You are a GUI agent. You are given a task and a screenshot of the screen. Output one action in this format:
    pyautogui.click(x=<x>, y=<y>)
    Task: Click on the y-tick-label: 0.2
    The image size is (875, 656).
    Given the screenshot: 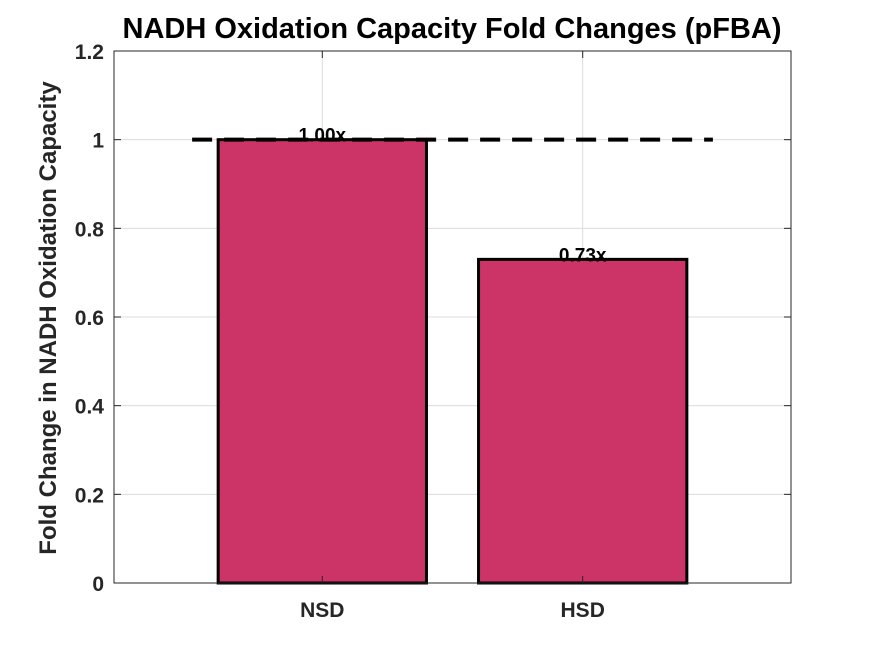 What is the action you would take?
    pyautogui.click(x=89, y=495)
    